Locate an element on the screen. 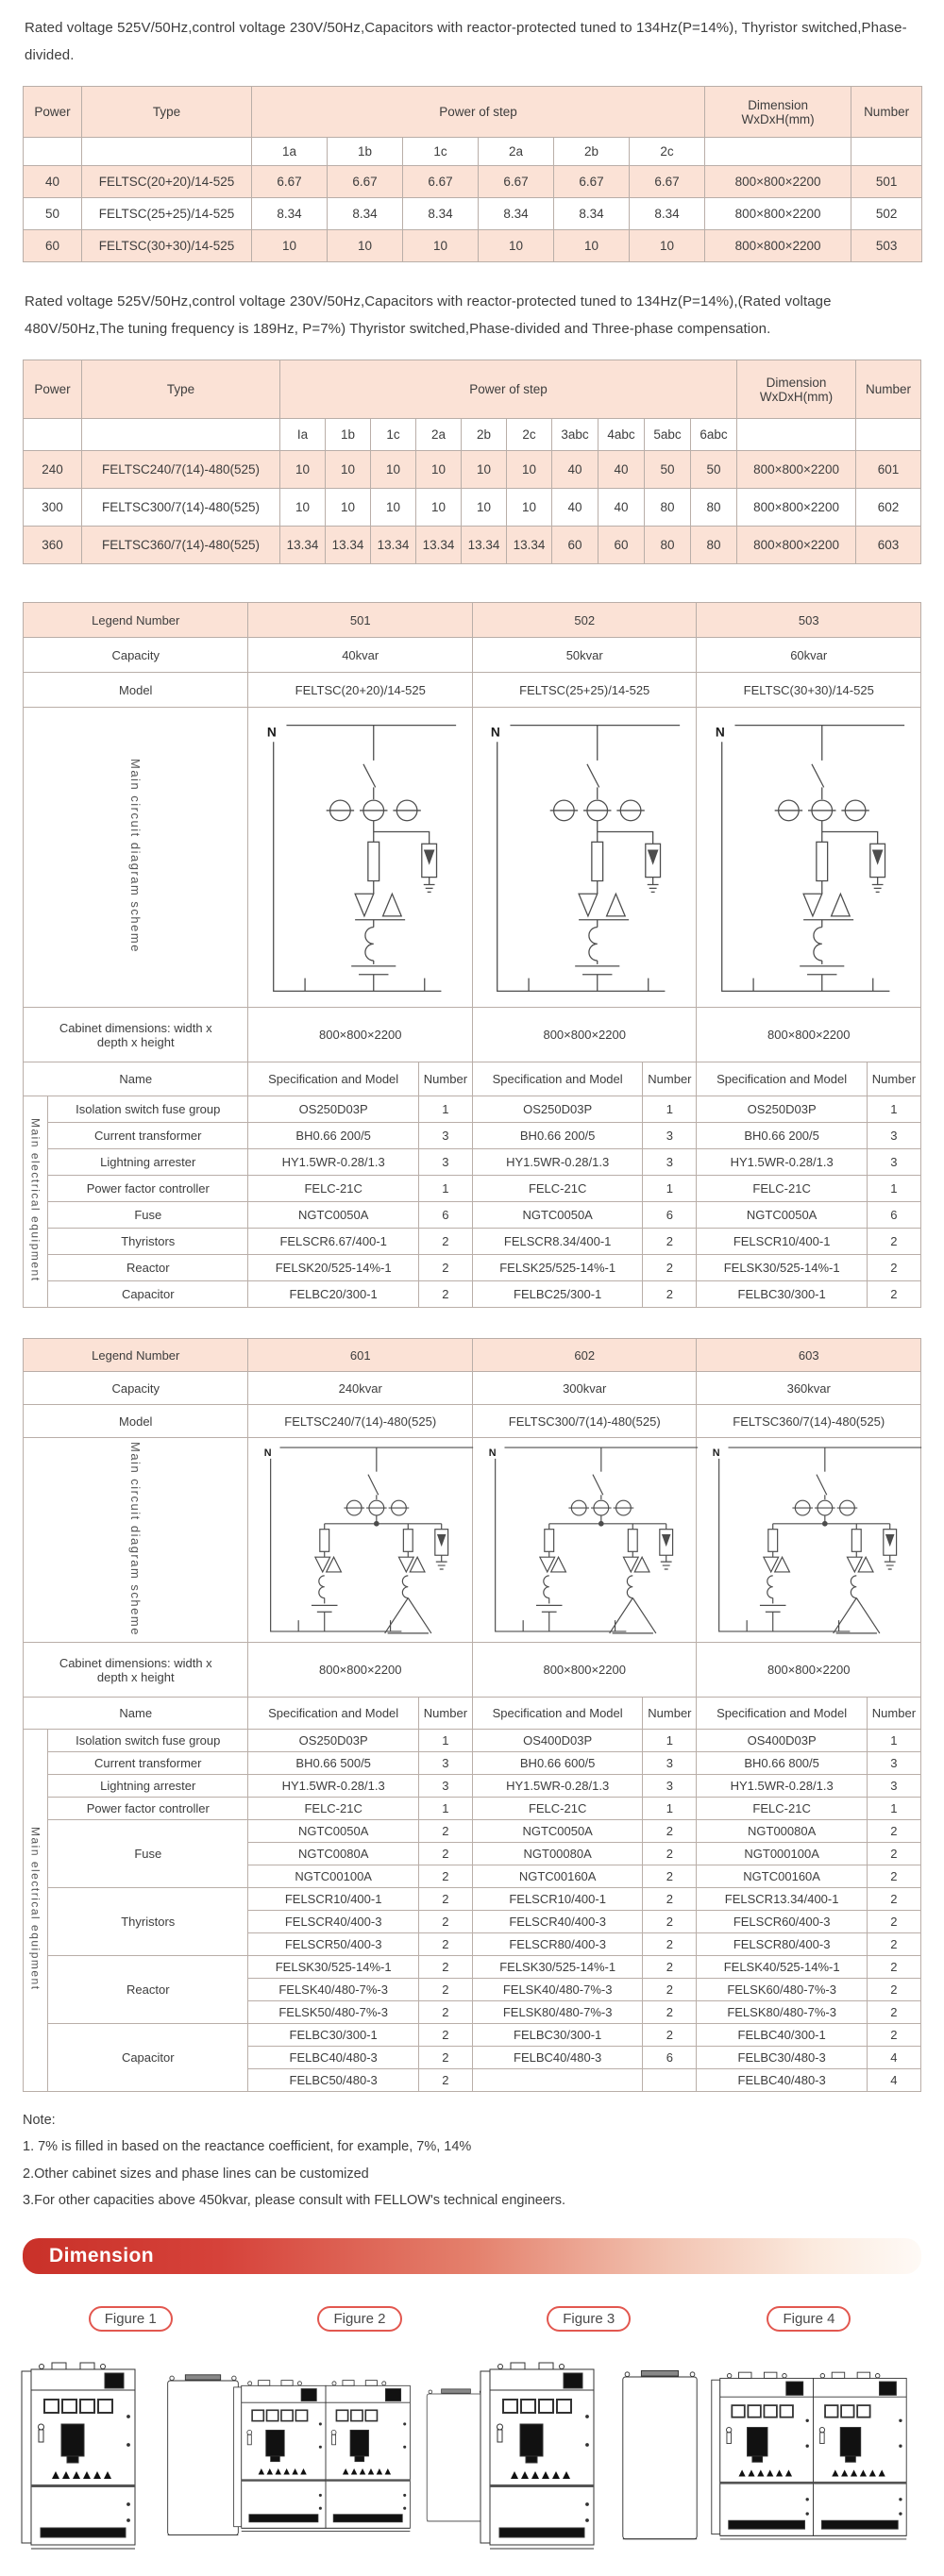  figure-4-label: Figure 4 is located at coordinates (809, 2319).